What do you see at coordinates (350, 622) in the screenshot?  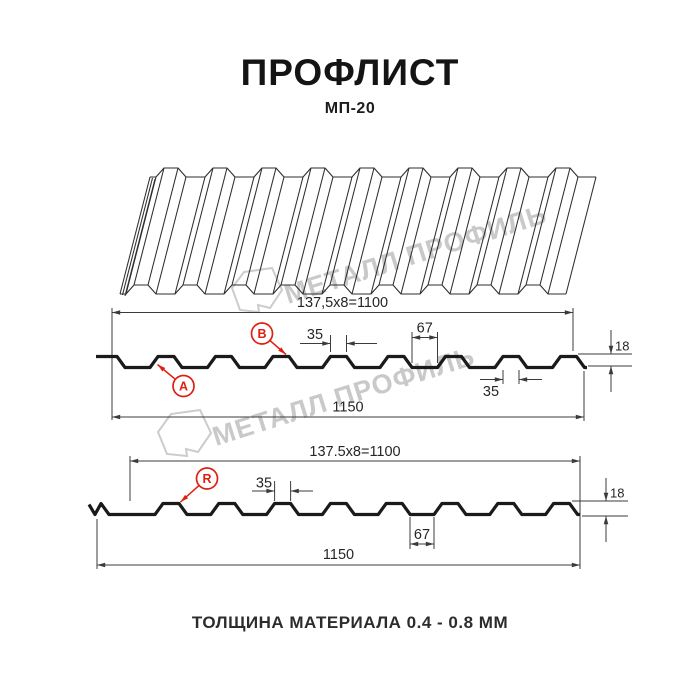 I see `material-thickness-note: ТОЛЩИНА МАТЕРИАЛА 0.4 - 0.8 ММ` at bounding box center [350, 622].